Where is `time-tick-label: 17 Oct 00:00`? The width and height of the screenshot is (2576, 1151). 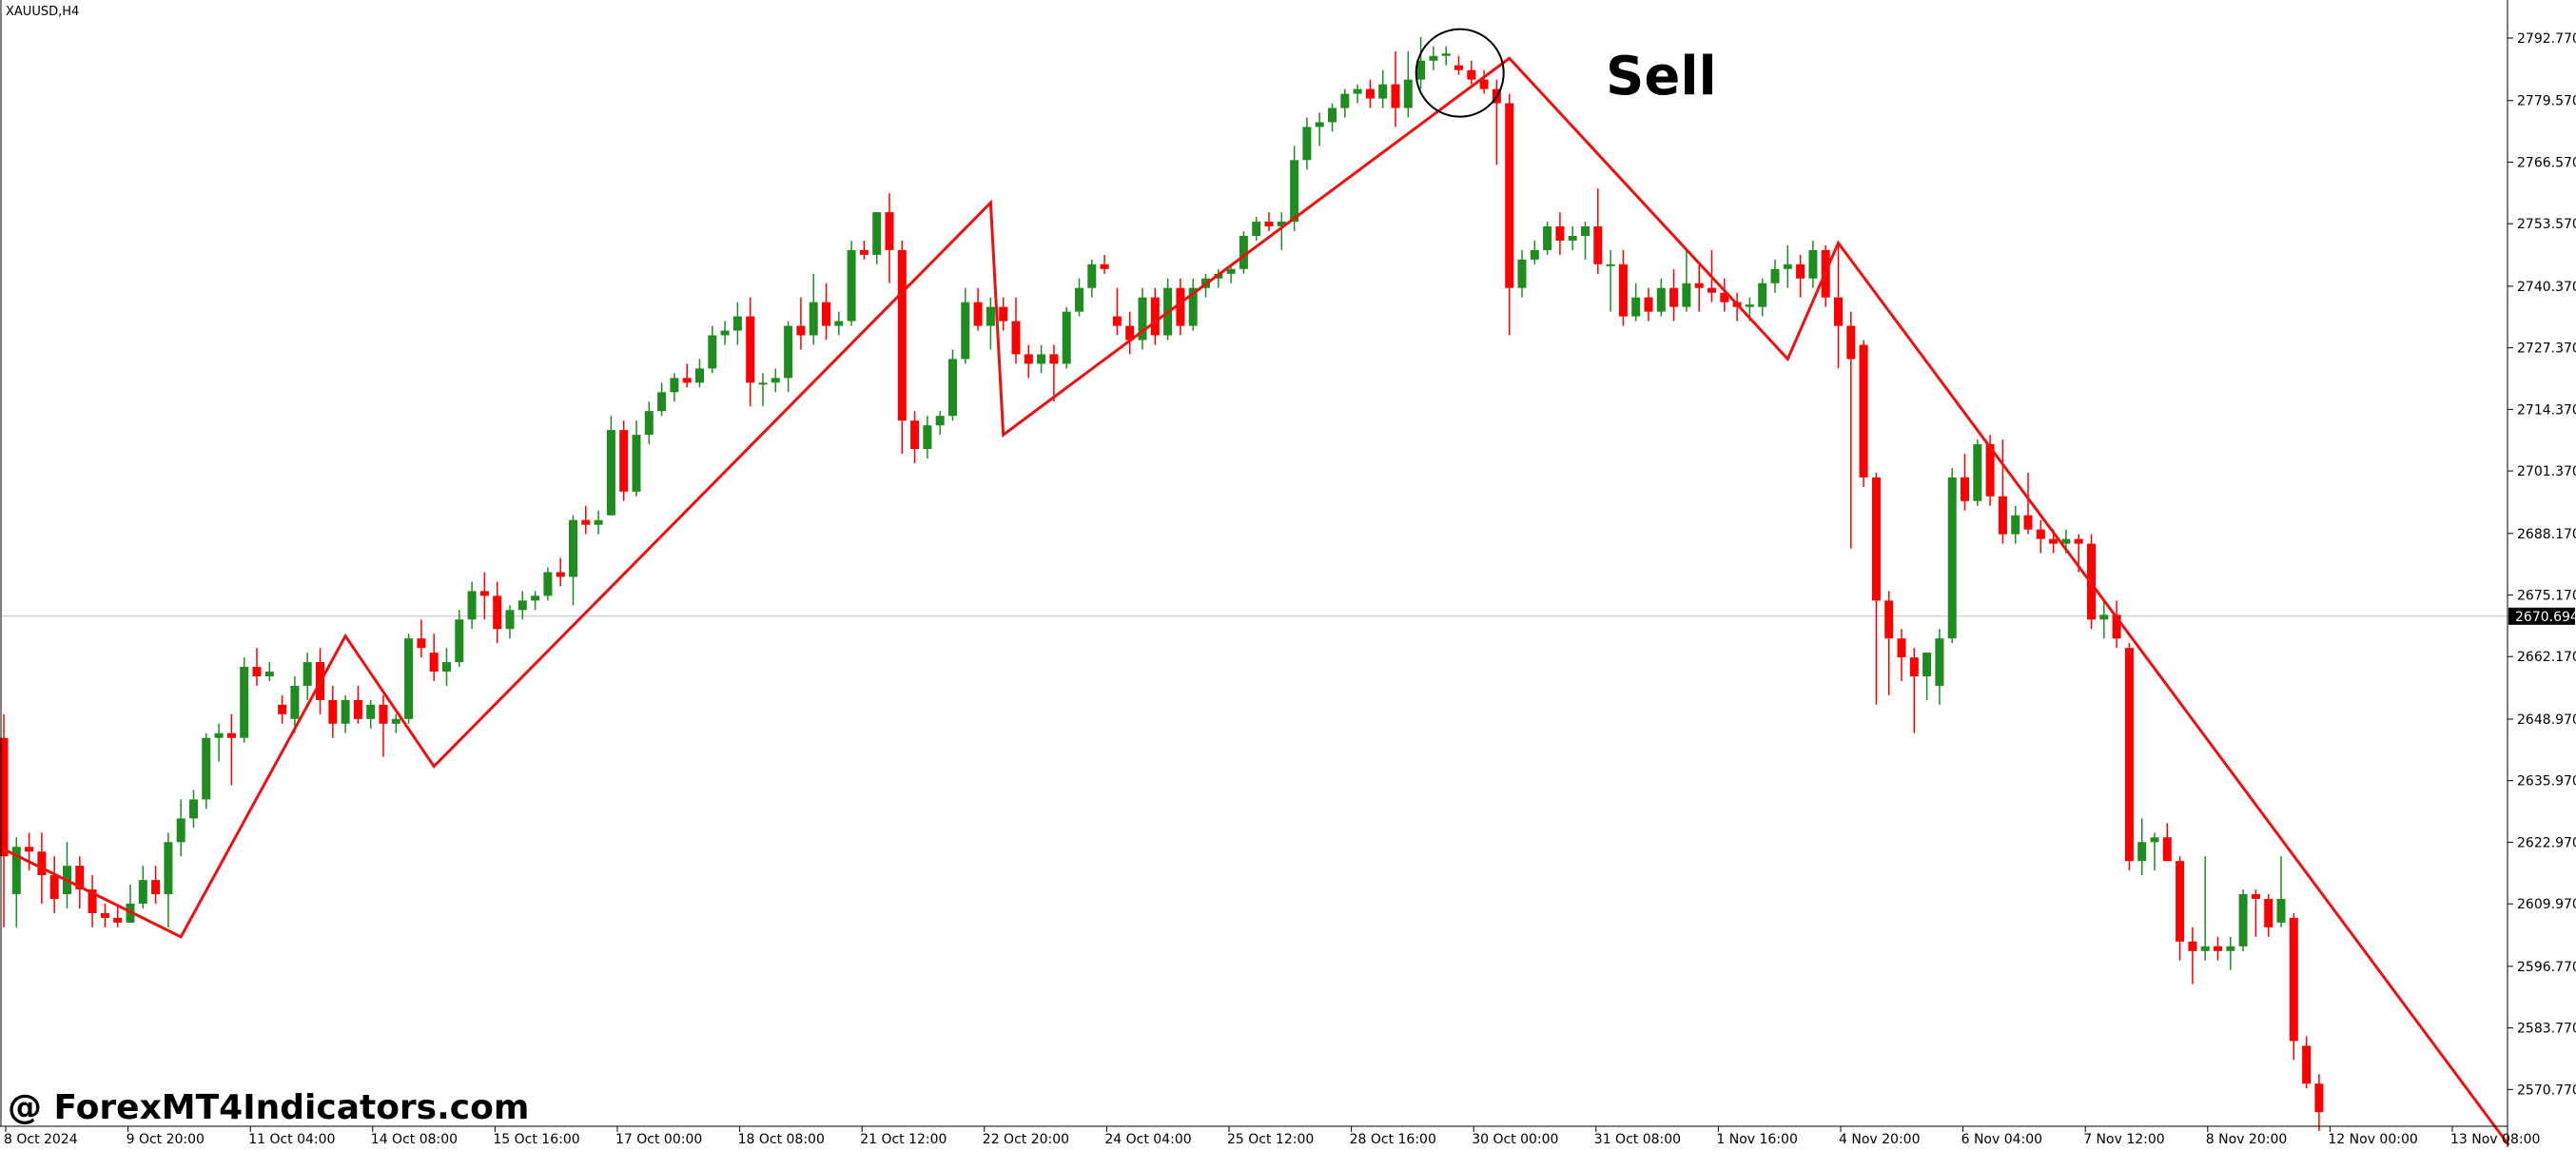
time-tick-label: 17 Oct 00:00 is located at coordinates (658, 1139).